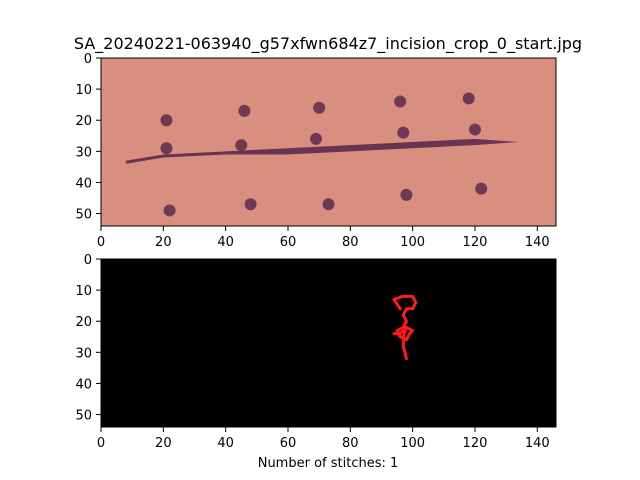 The height and width of the screenshot is (480, 640). What do you see at coordinates (322, 151) in the screenshot?
I see `incision-line` at bounding box center [322, 151].